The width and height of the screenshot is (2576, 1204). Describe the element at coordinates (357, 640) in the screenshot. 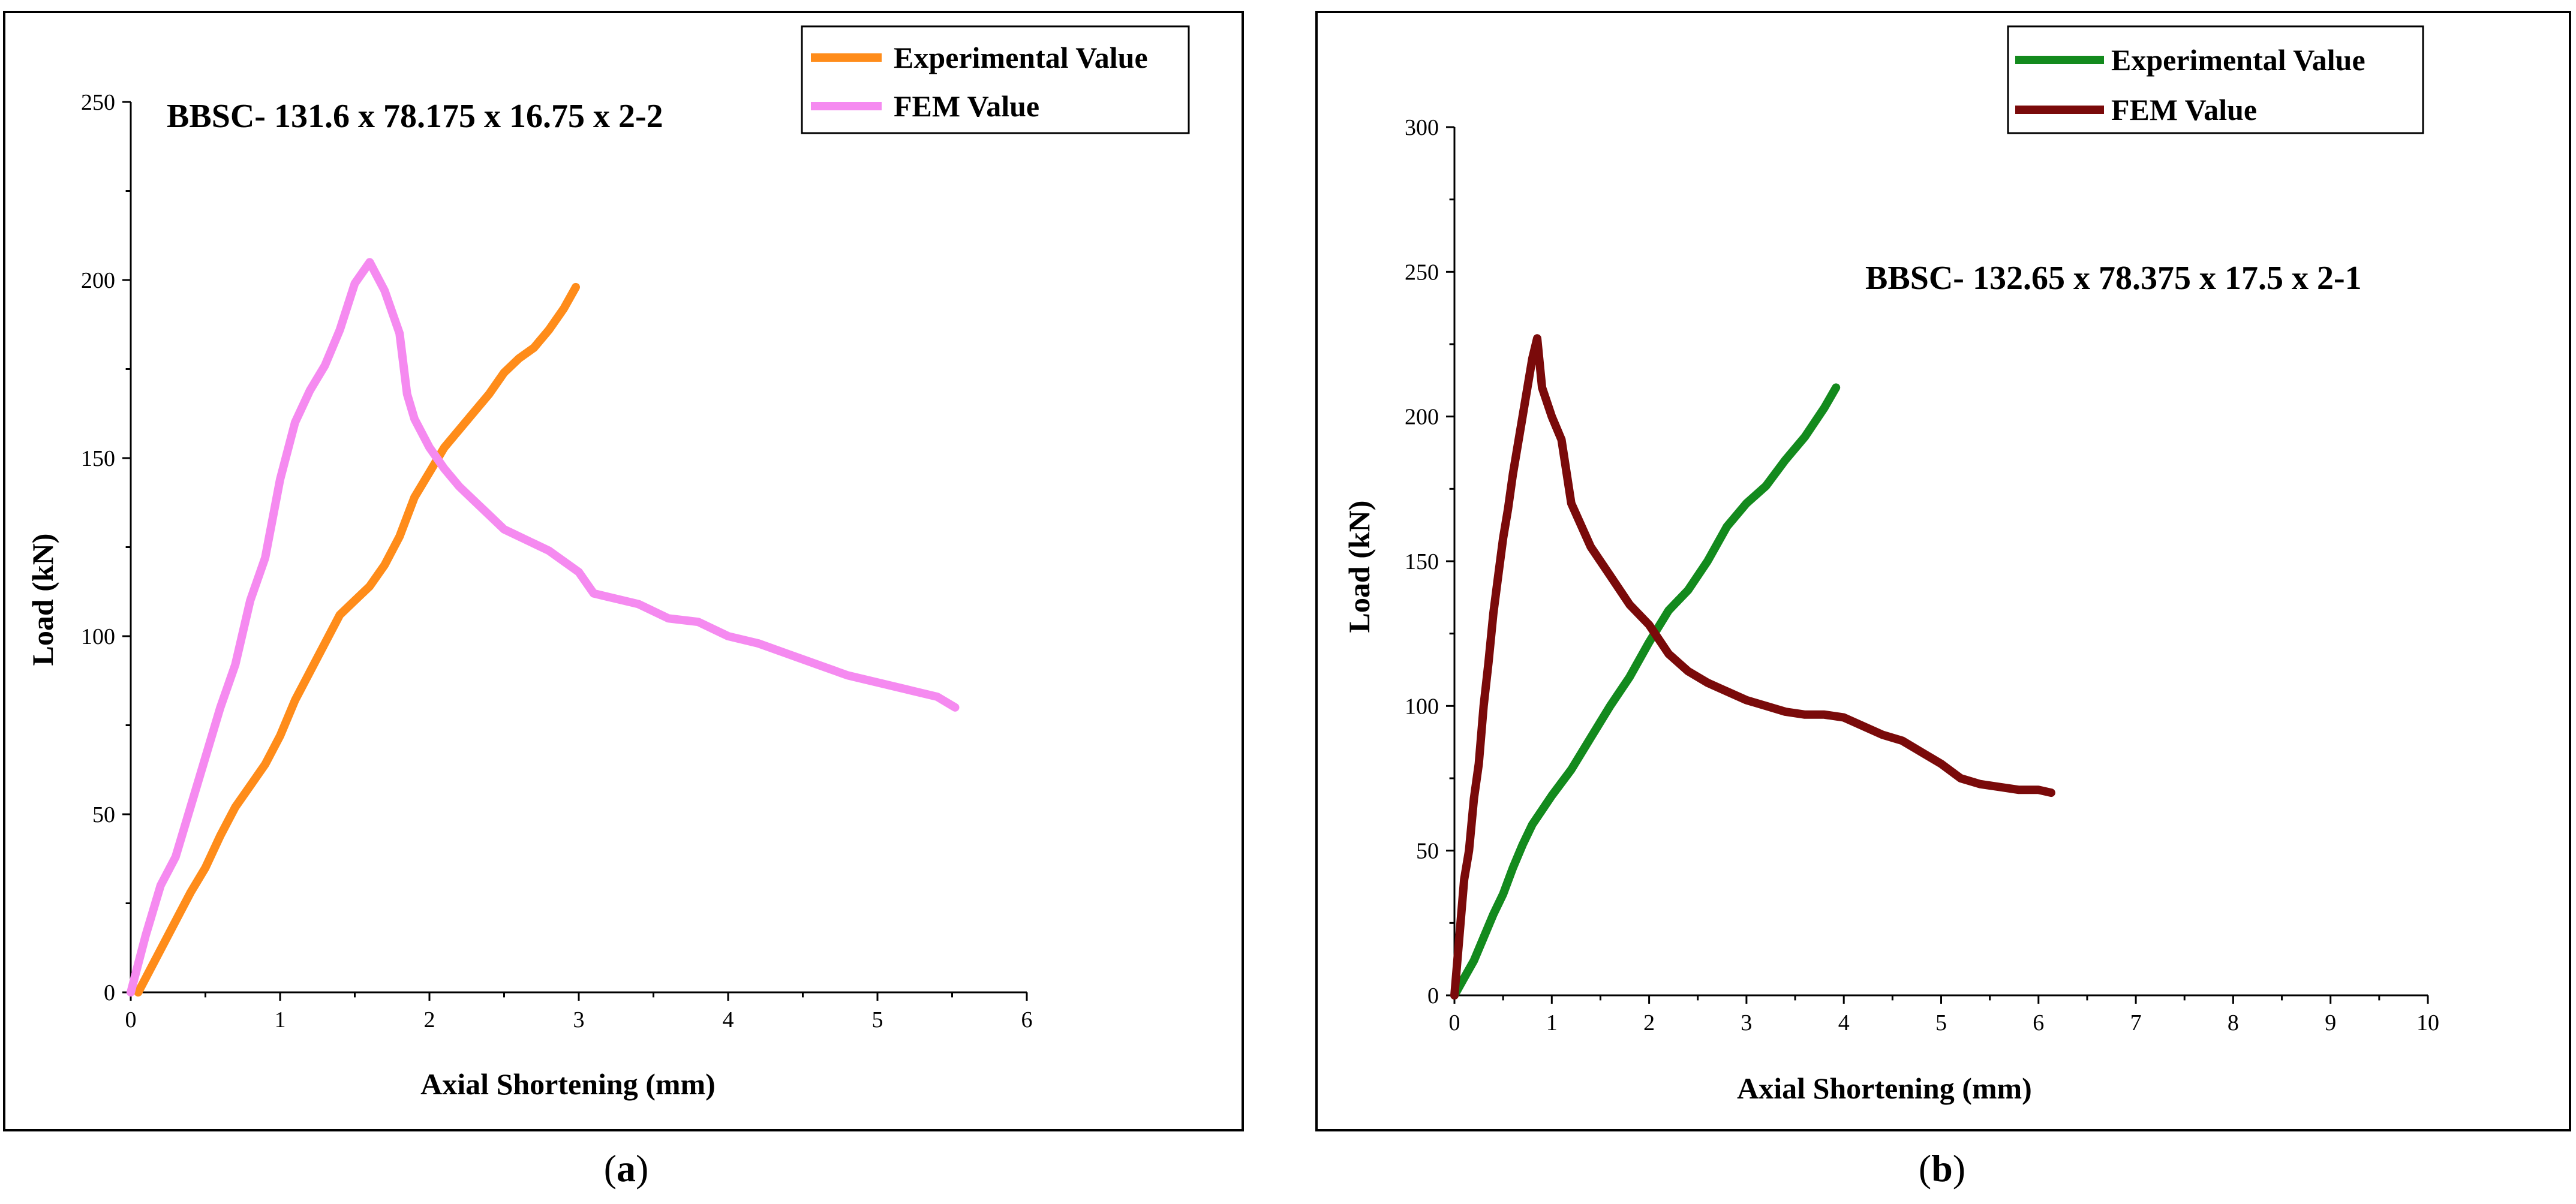

I see `series-line-a-experimental` at that location.